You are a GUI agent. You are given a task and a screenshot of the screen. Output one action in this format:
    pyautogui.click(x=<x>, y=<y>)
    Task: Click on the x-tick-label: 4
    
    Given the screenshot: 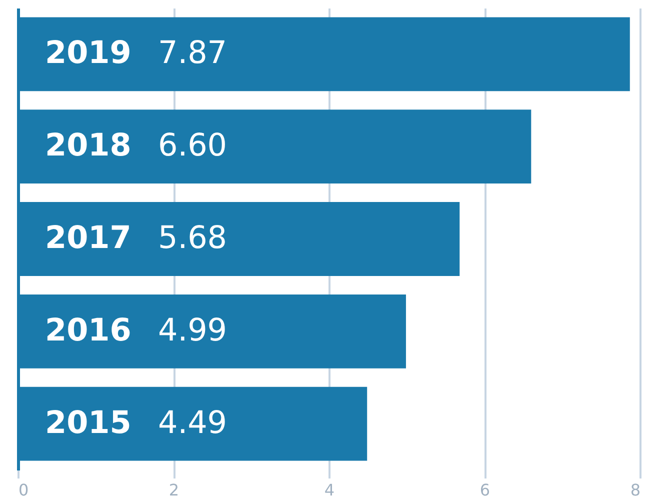 What is the action you would take?
    pyautogui.click(x=329, y=489)
    